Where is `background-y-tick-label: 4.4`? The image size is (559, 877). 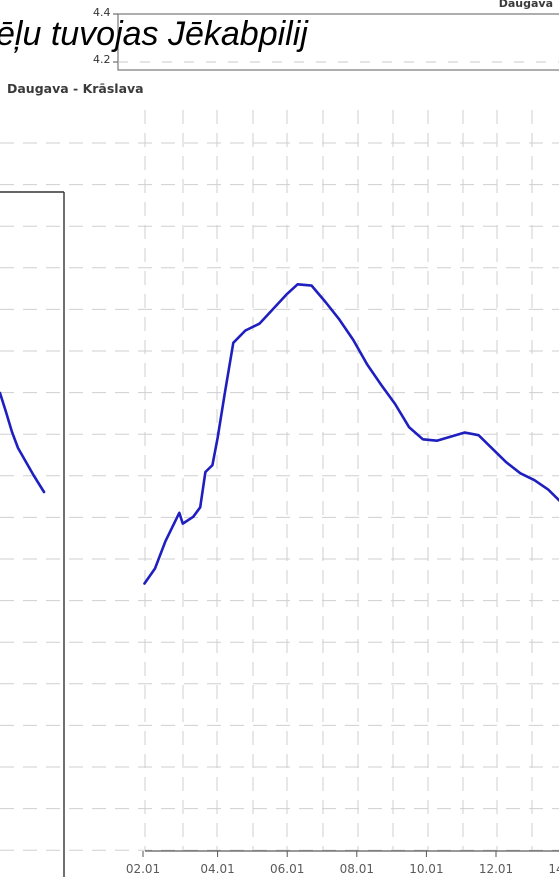 background-y-tick-label: 4.4 is located at coordinates (102, 12).